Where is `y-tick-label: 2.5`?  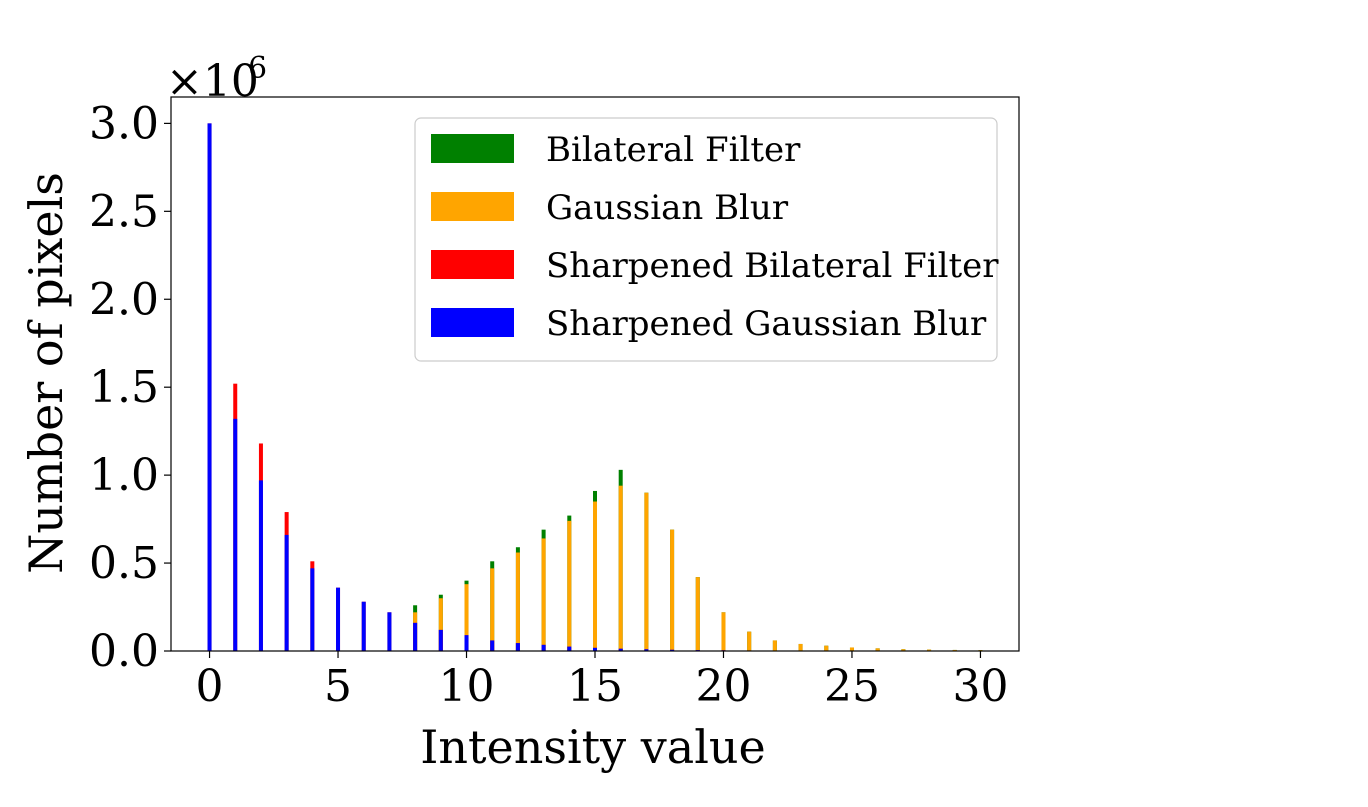
y-tick-label: 2.5 is located at coordinates (124, 211).